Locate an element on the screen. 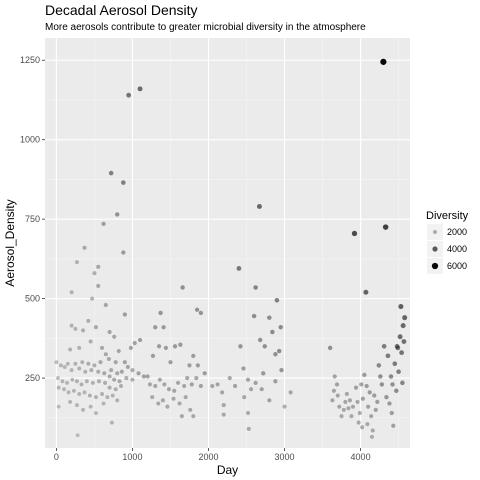  legend-symbol is located at coordinates (435, 266).